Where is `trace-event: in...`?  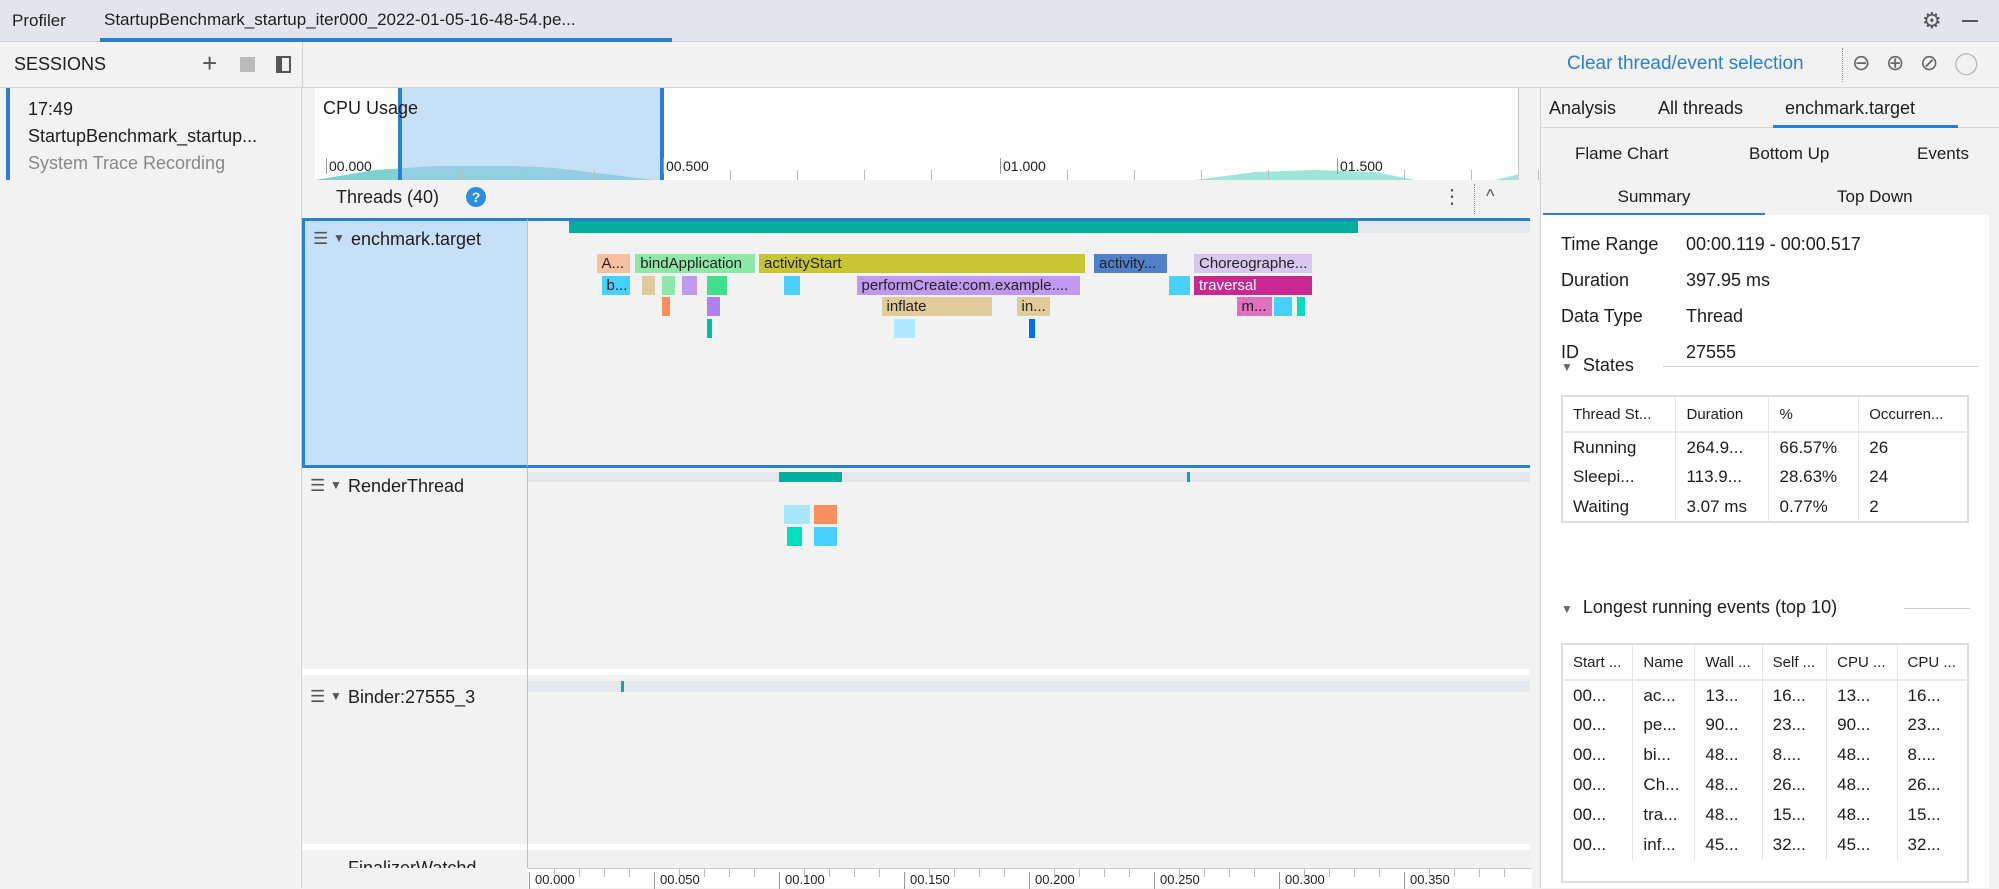 trace-event: in... is located at coordinates (1033, 306).